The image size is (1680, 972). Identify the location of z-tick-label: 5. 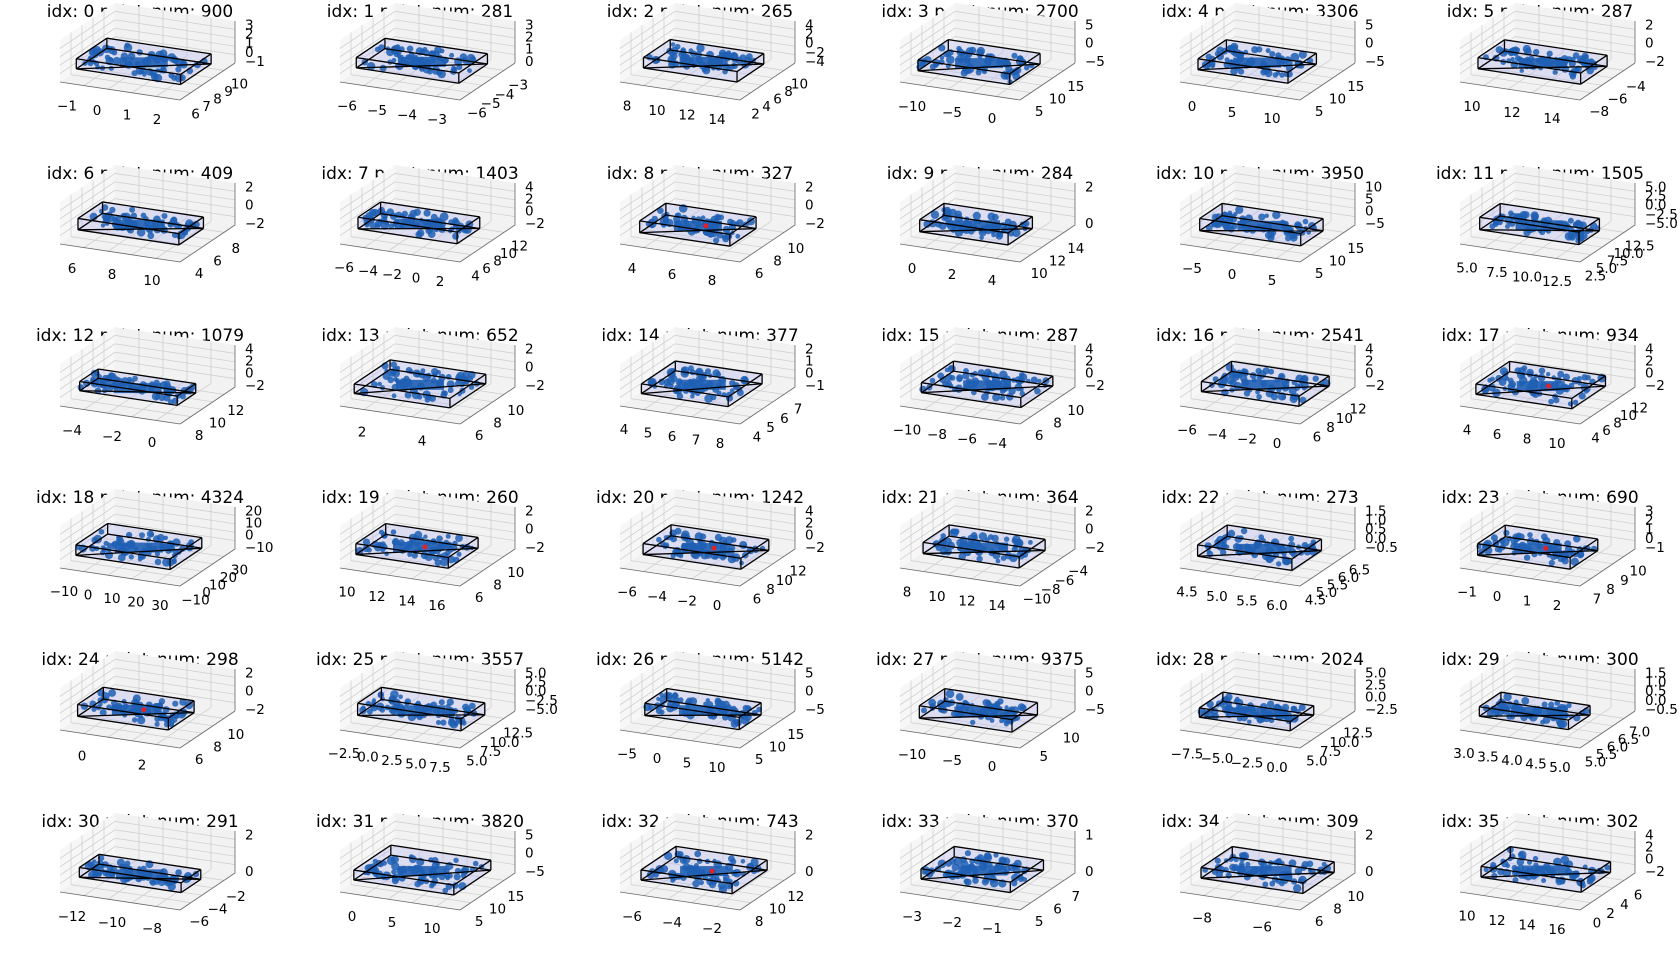
(529, 835).